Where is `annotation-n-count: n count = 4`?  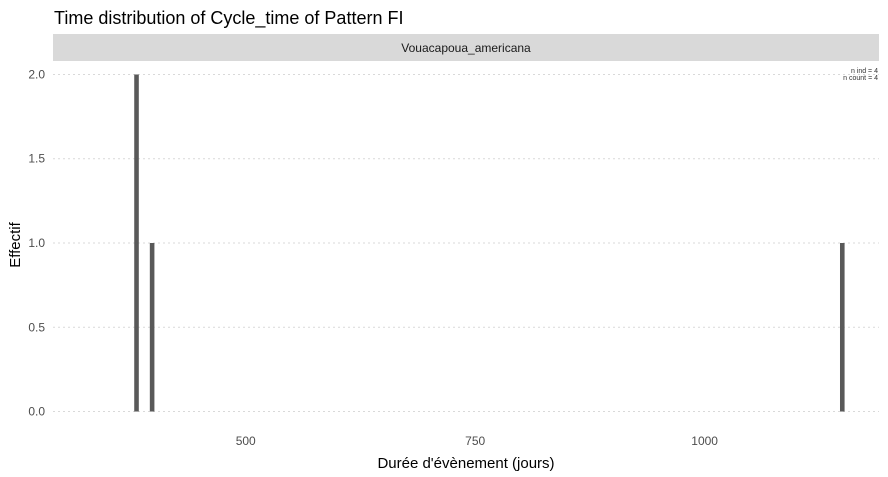
annotation-n-count: n count = 4 is located at coordinates (860, 78).